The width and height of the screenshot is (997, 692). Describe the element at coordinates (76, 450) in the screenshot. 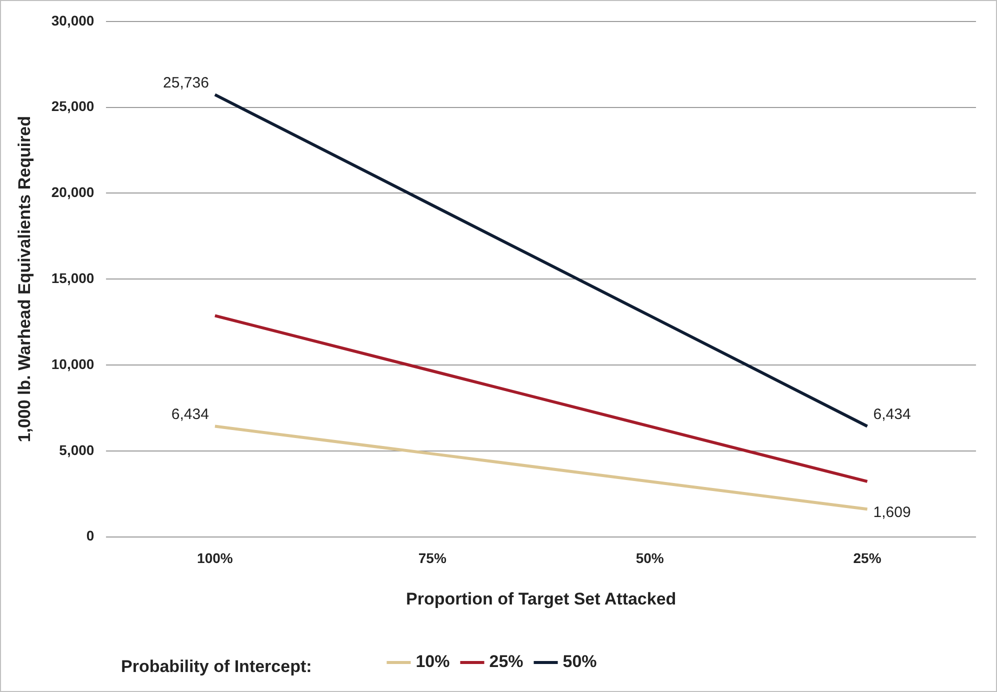

I see `y-tick-label: 5,000` at that location.